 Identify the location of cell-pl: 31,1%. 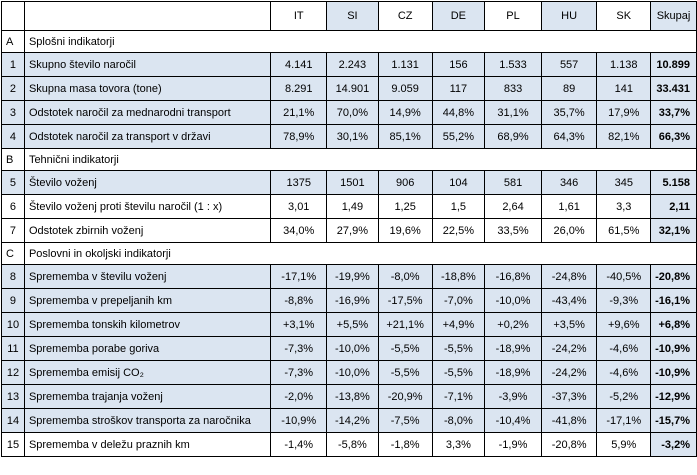
(513, 112).